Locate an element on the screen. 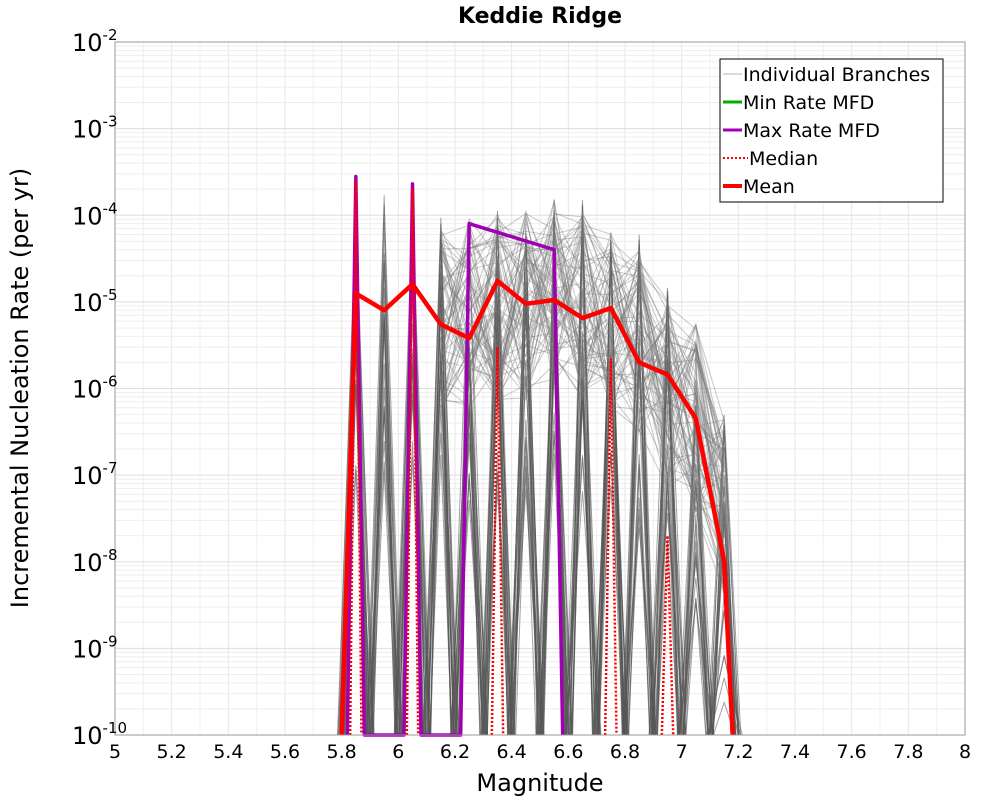 The width and height of the screenshot is (1000, 800). y-tick-label: 10⁻⁵ is located at coordinates (95, 301).